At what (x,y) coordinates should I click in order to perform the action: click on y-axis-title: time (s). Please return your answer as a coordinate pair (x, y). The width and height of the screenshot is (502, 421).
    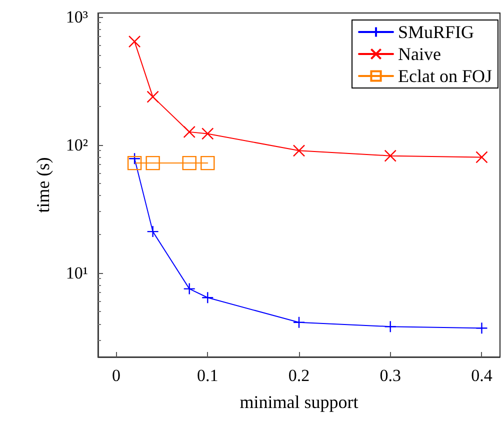
    Looking at the image, I should click on (43, 185).